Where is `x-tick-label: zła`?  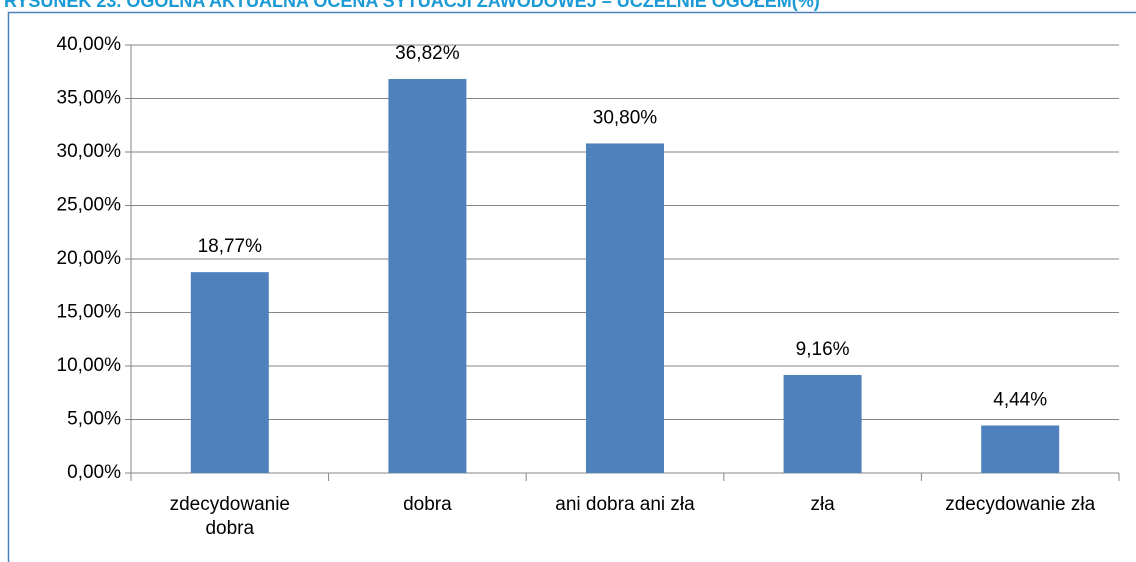
x-tick-label: zła is located at coordinates (822, 504).